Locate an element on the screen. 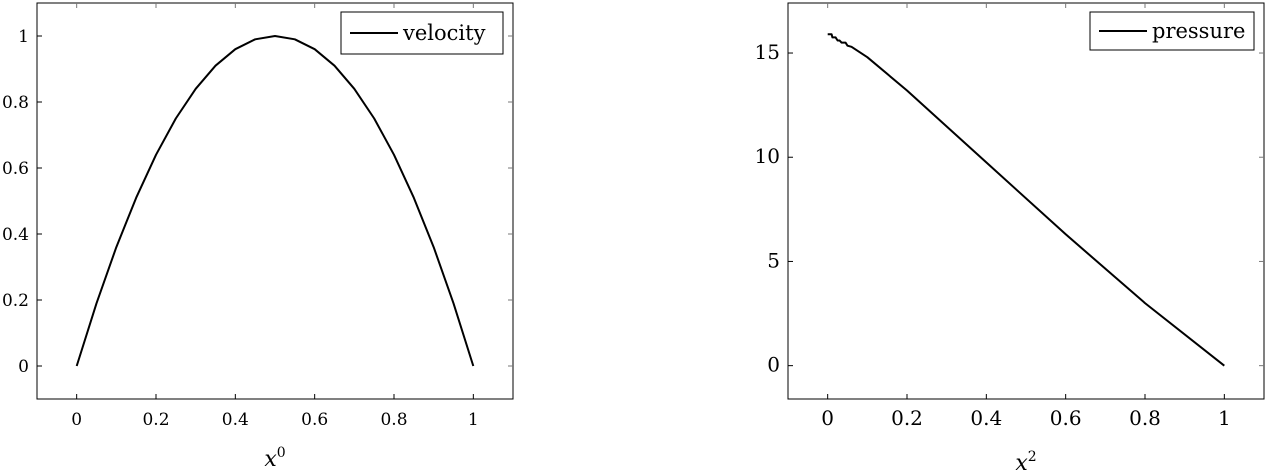  legend: velocity is located at coordinates (422, 33).